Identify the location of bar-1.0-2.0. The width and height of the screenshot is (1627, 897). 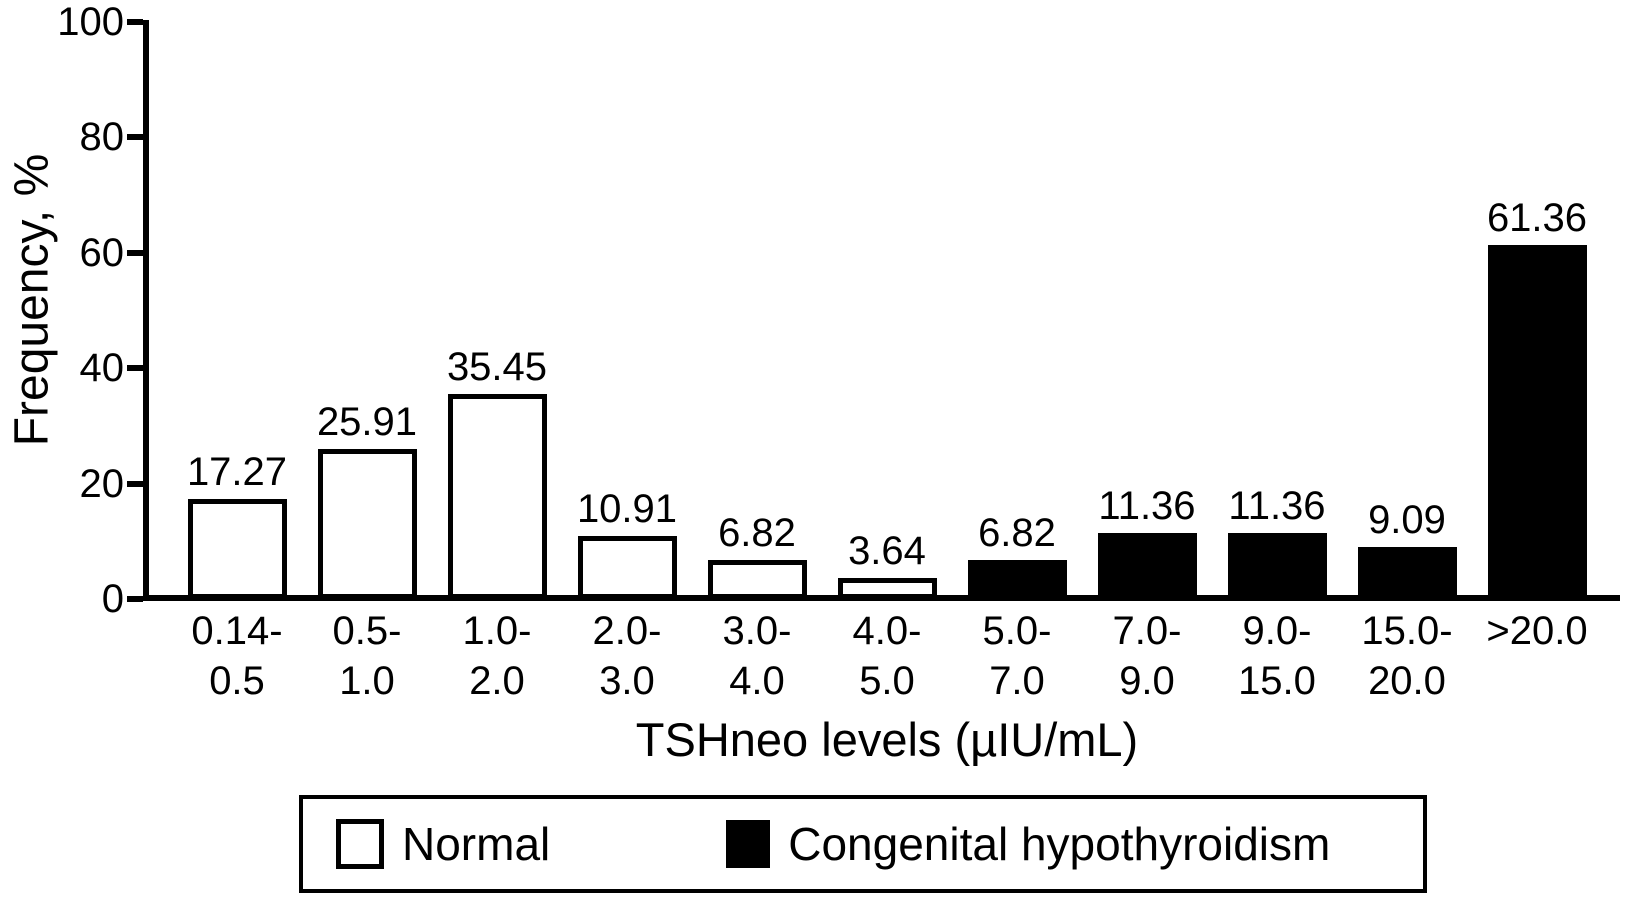
(497, 496).